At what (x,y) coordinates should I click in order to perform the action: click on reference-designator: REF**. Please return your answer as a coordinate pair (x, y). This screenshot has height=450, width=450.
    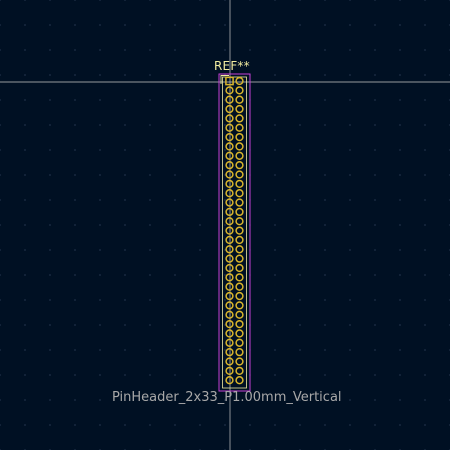
    Looking at the image, I should click on (232, 66).